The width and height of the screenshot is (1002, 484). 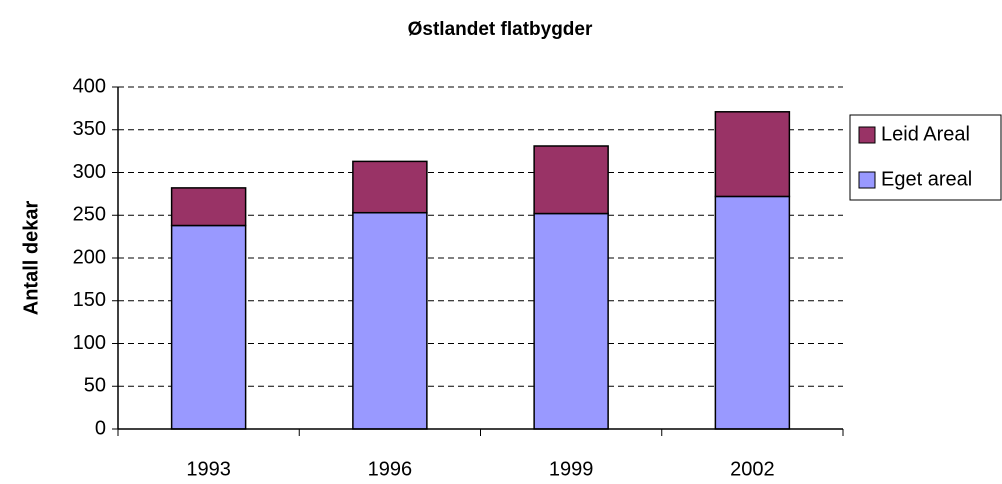 I want to click on y-tick-label: 50, so click(x=95, y=386).